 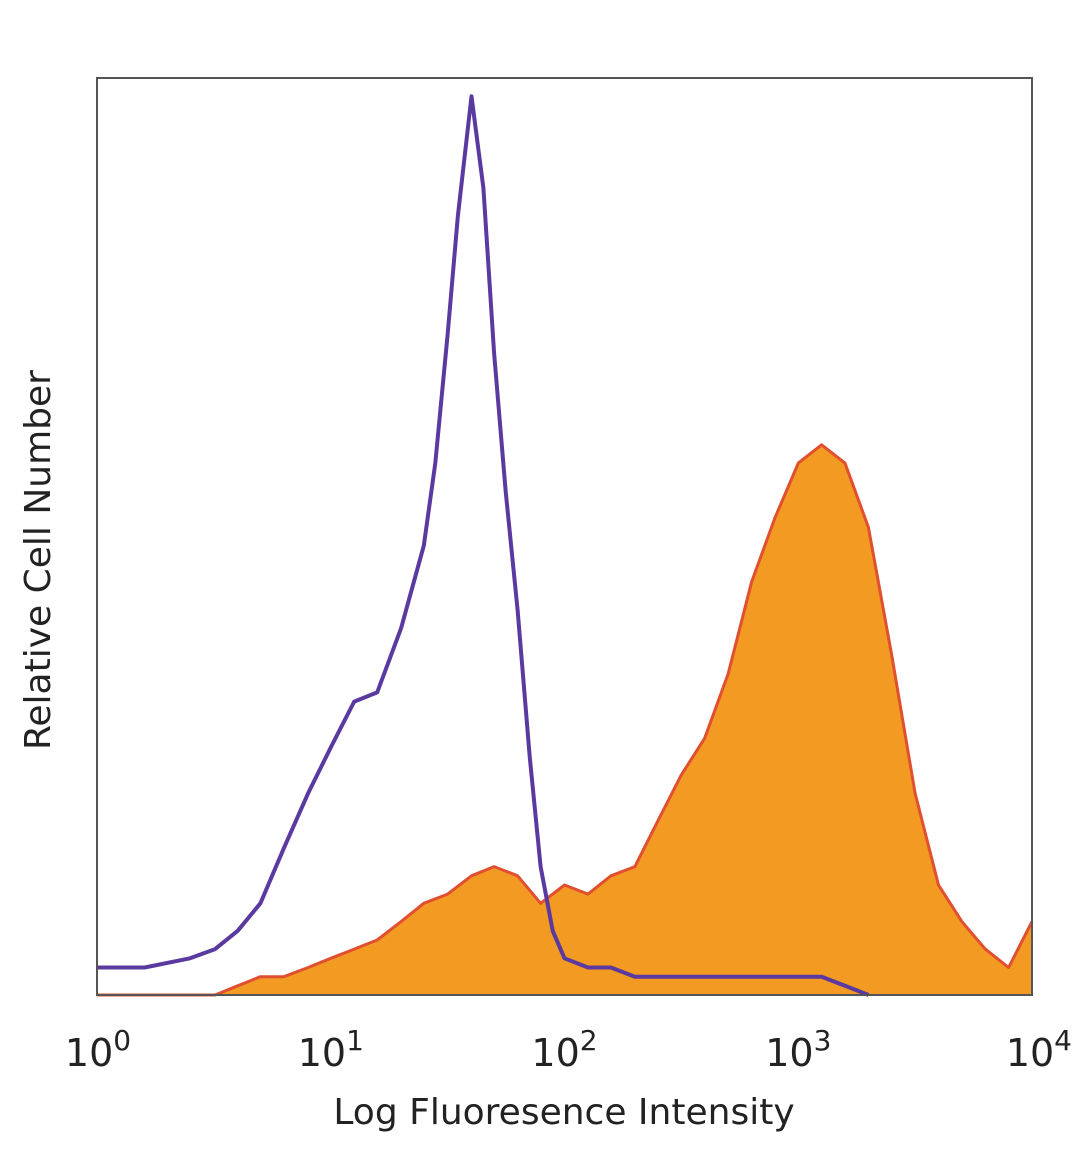 I want to click on x-tick-label: 10², so click(x=564, y=1049).